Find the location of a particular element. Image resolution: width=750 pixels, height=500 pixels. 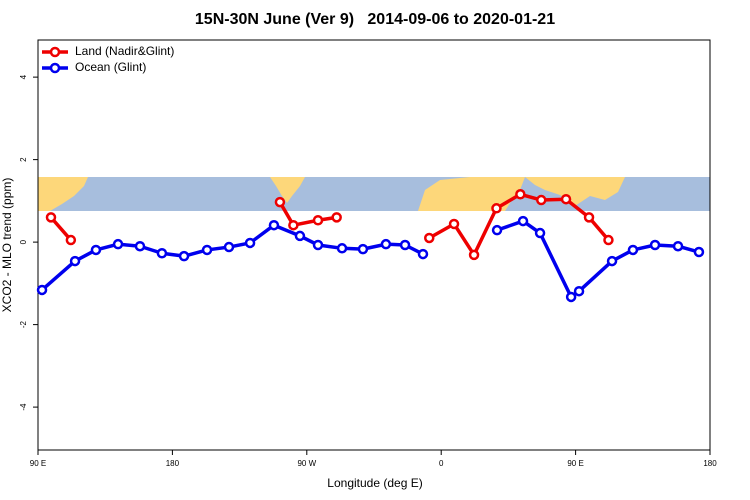

x-tick-label: 90 W is located at coordinates (306, 463).